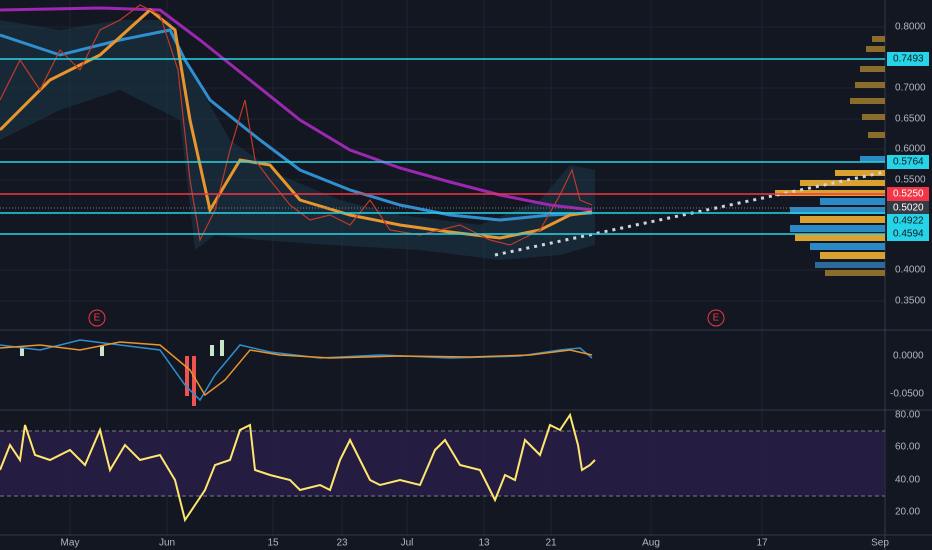 Image resolution: width=932 pixels, height=550 pixels. I want to click on volume-profile, so click(830, 156).